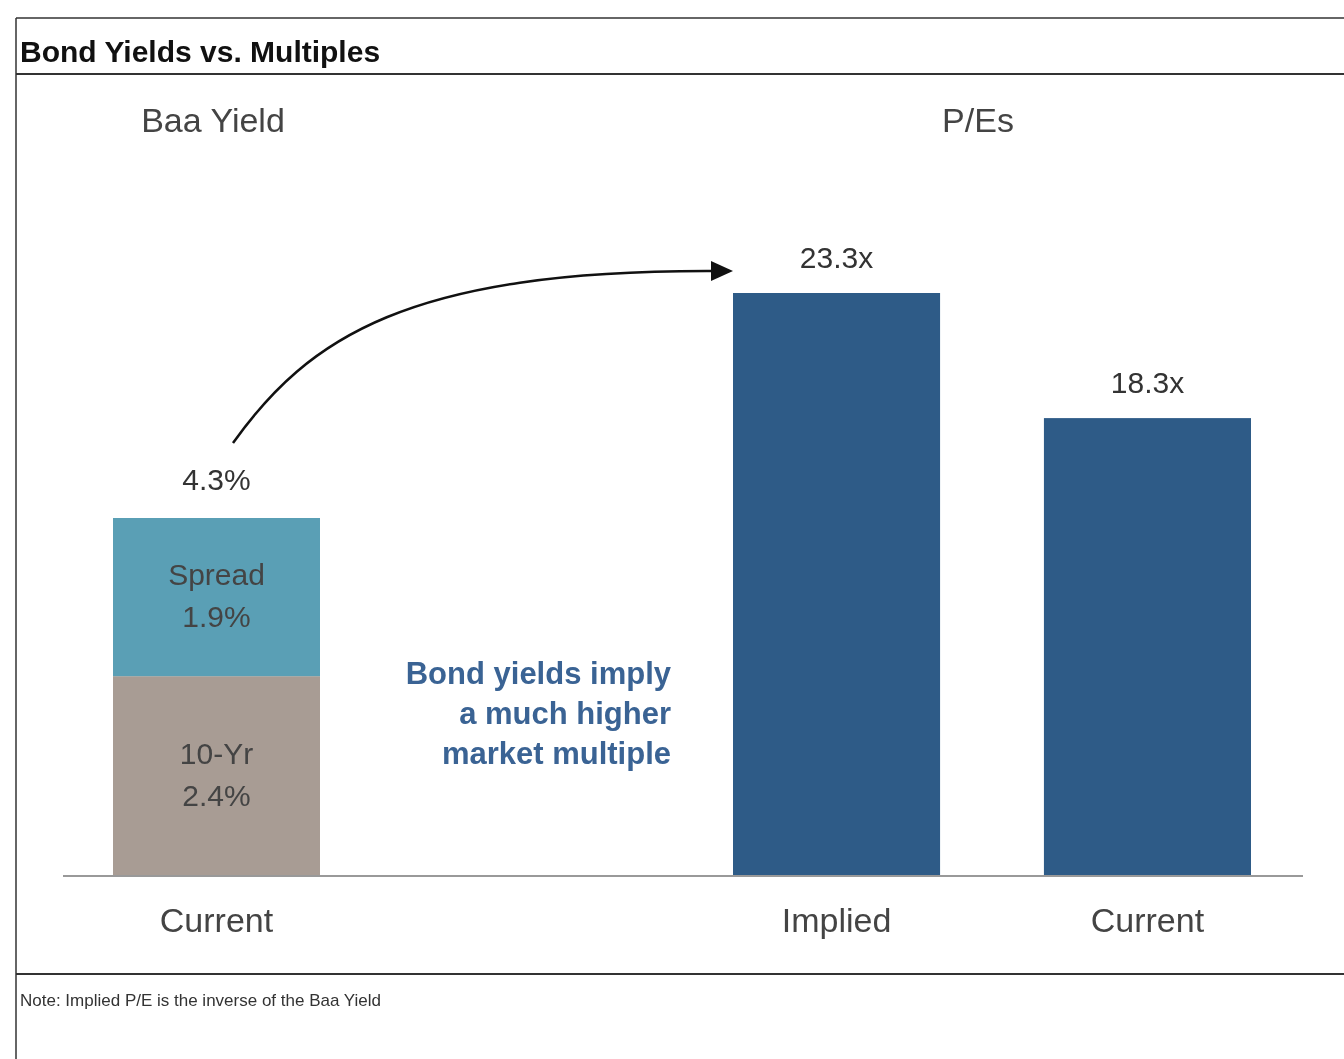 The image size is (1344, 1059). I want to click on data-label: 23.3x, so click(836, 257).